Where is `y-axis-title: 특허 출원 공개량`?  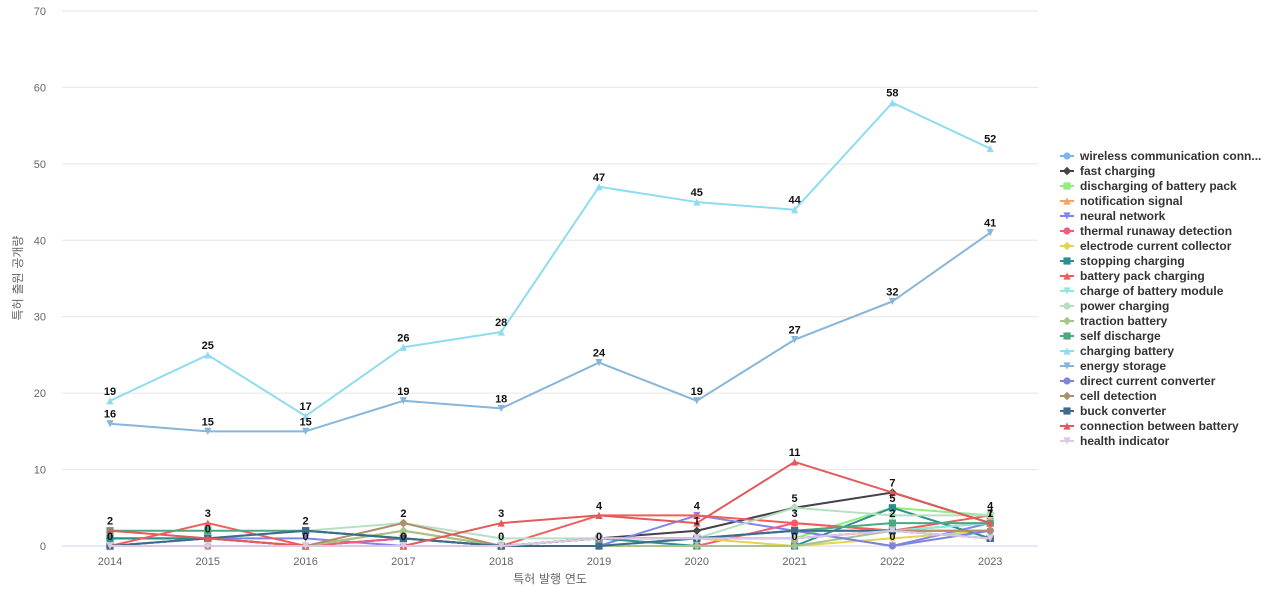
y-axis-title: 특허 출원 공개량 is located at coordinates (18, 278).